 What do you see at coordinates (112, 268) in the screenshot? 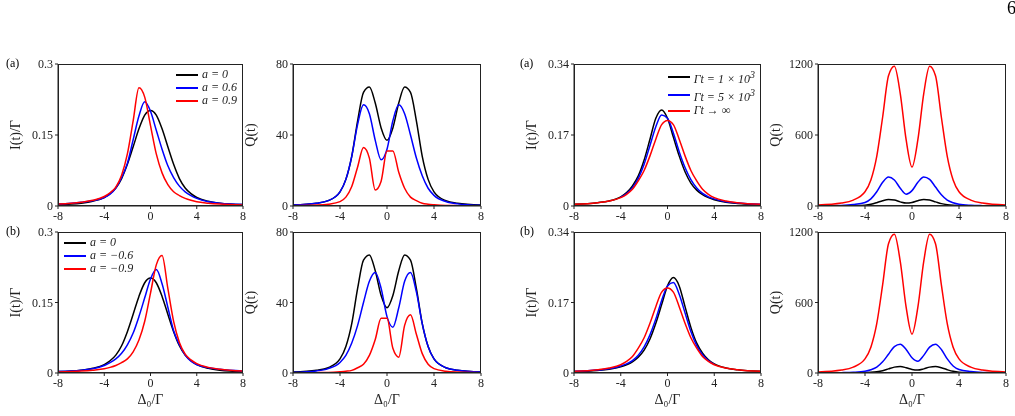
I see `legend-label: a = −0.9` at bounding box center [112, 268].